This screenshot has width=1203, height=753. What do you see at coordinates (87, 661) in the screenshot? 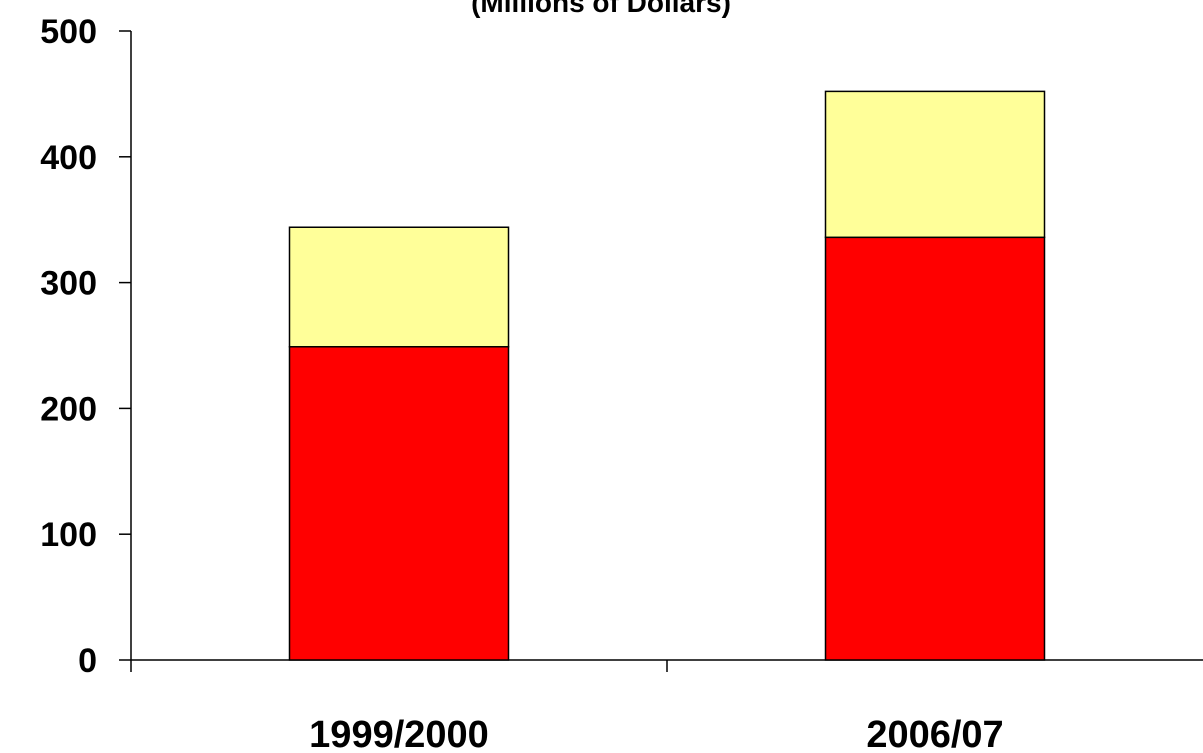
I see `y-tick-label: 0` at bounding box center [87, 661].